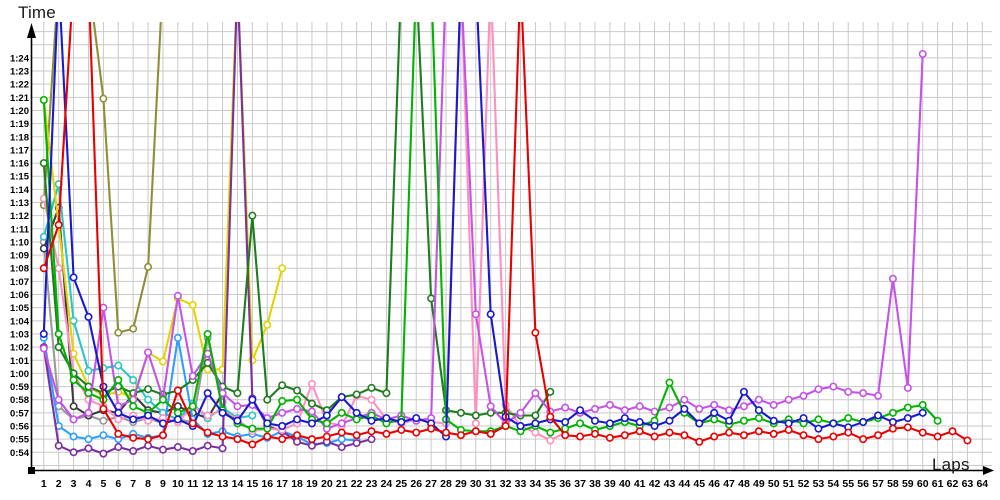 The image size is (1000, 500). I want to click on svg-text: 52, so click(804, 484).